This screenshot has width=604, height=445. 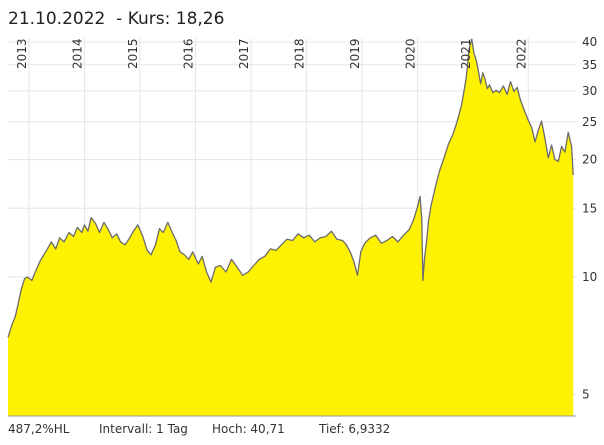 I want to click on header-sep: -, so click(x=116, y=19).